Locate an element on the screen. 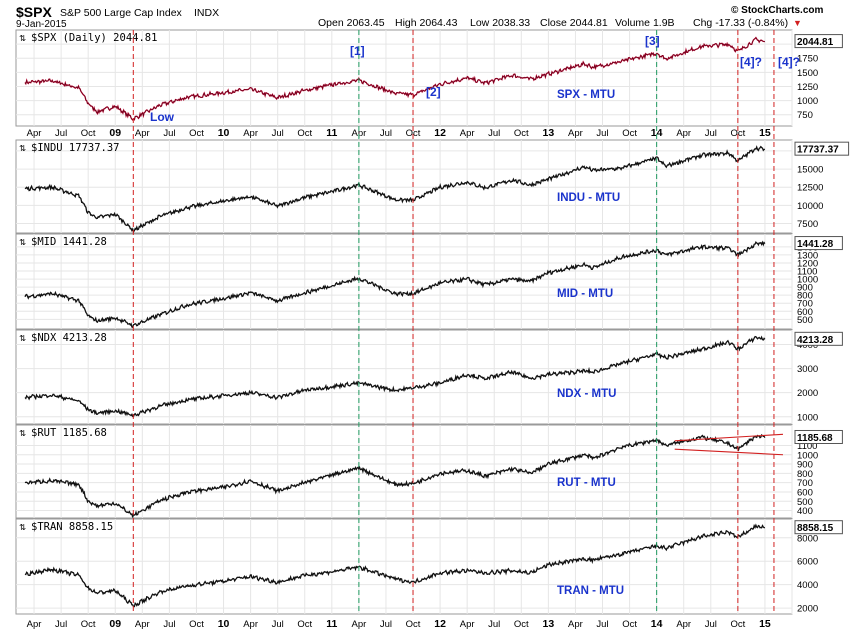  mtu-label: MID - MTU is located at coordinates (585, 294).